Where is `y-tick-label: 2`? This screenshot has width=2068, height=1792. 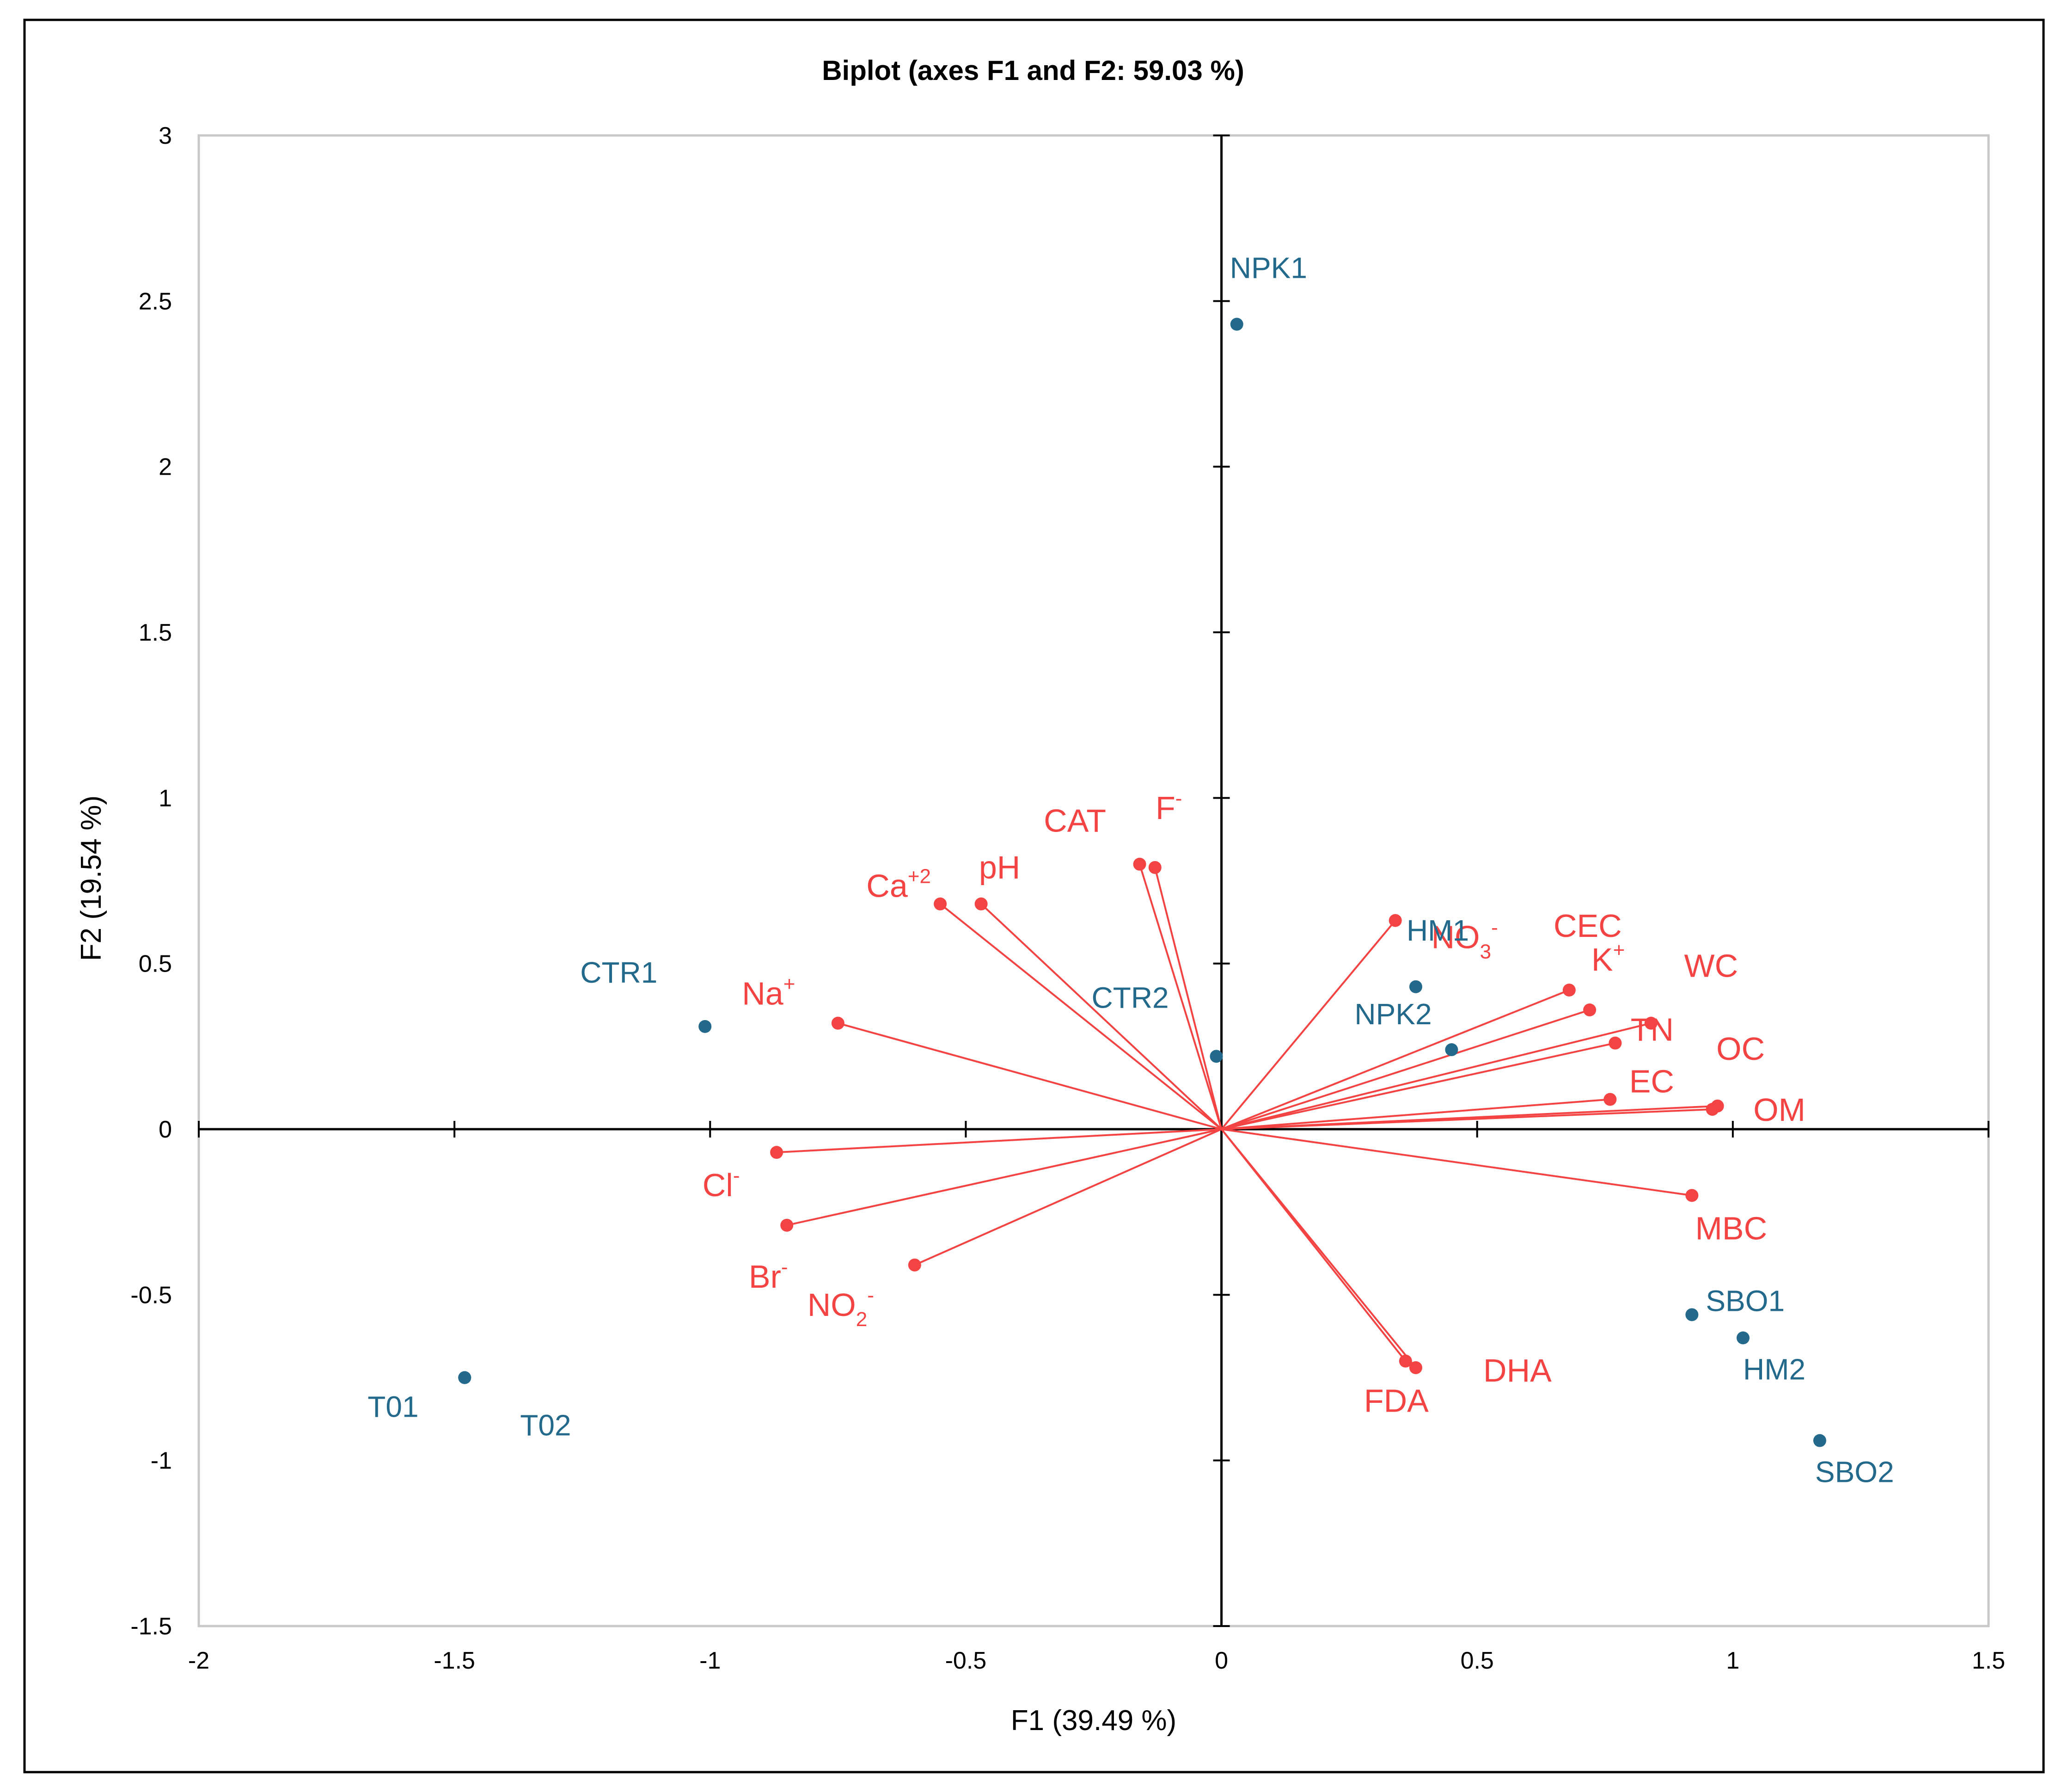 y-tick-label: 2 is located at coordinates (165, 467).